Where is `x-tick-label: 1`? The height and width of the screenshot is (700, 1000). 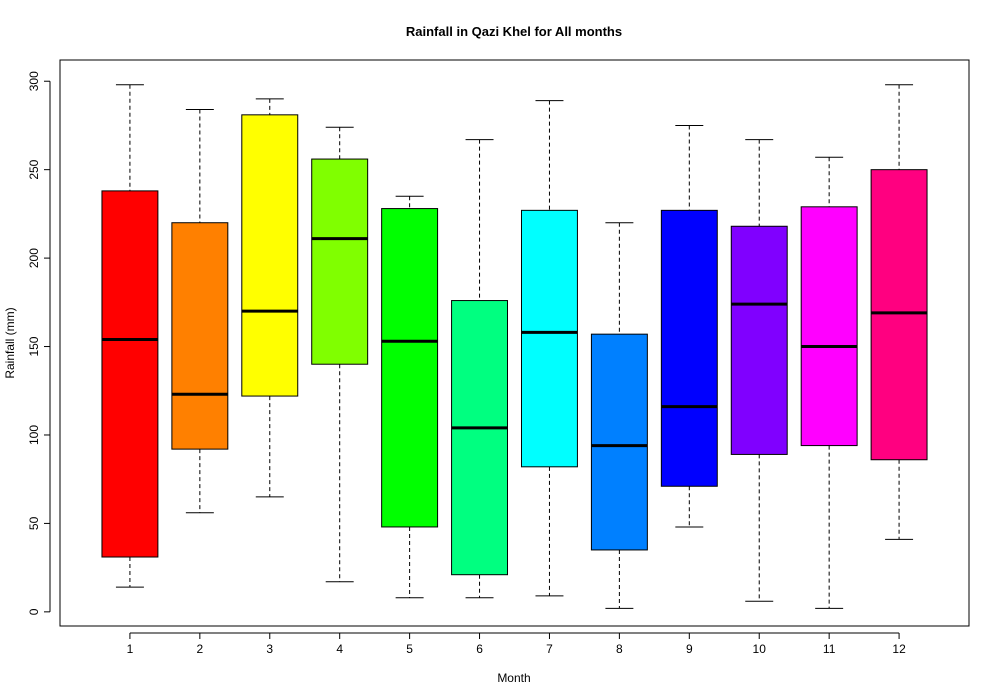 x-tick-label: 1 is located at coordinates (130, 649).